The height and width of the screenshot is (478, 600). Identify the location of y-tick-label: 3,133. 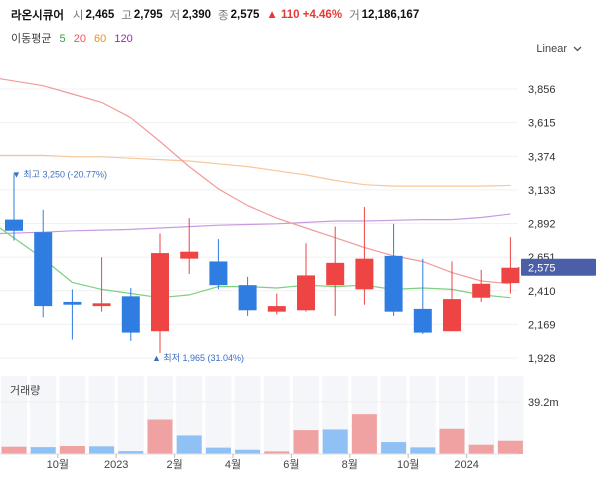
(542, 191).